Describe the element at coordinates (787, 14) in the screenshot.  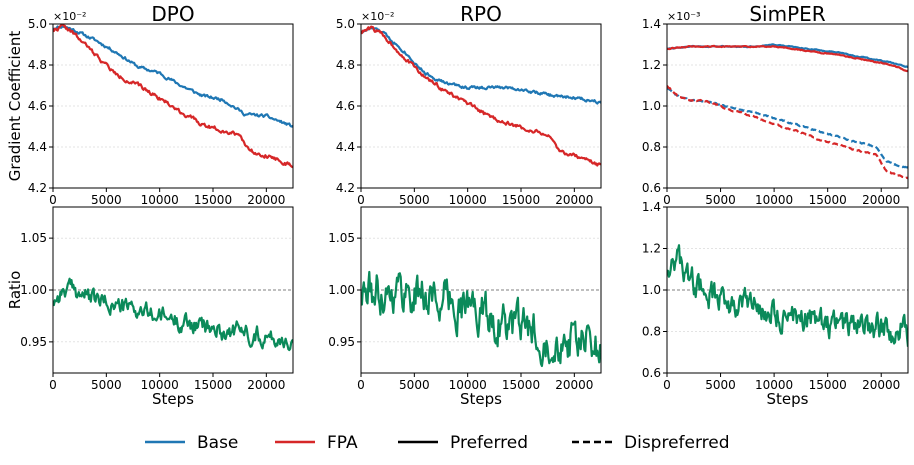
I see `chart-title: SimPER` at that location.